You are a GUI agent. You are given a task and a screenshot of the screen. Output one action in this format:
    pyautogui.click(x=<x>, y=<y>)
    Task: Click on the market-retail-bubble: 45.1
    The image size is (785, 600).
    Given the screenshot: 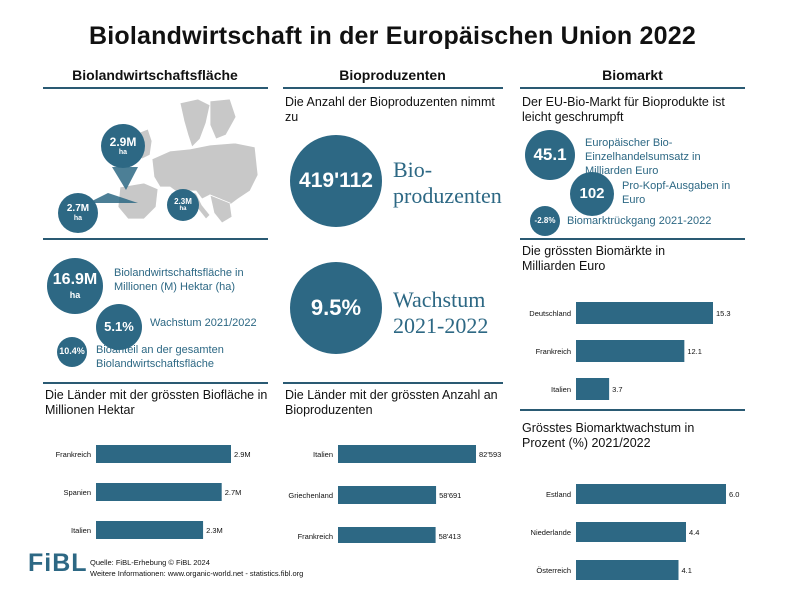 What is the action you would take?
    pyautogui.click(x=550, y=155)
    